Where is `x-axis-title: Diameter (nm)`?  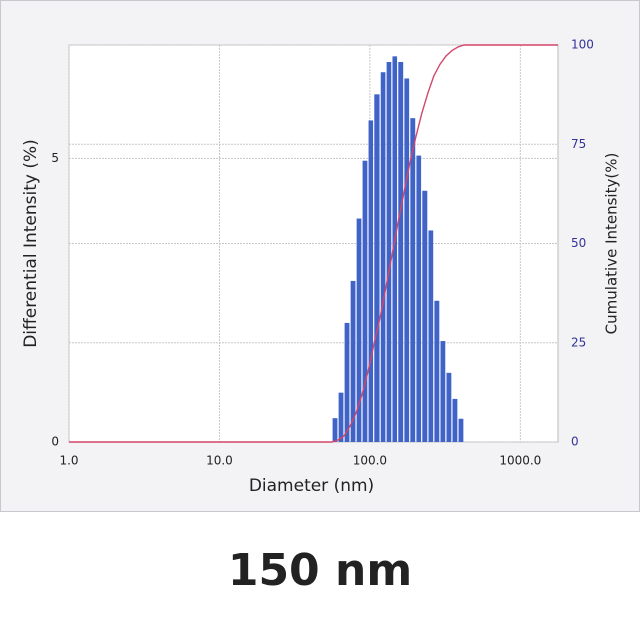
x-axis-title: Diameter (nm) is located at coordinates (311, 486).